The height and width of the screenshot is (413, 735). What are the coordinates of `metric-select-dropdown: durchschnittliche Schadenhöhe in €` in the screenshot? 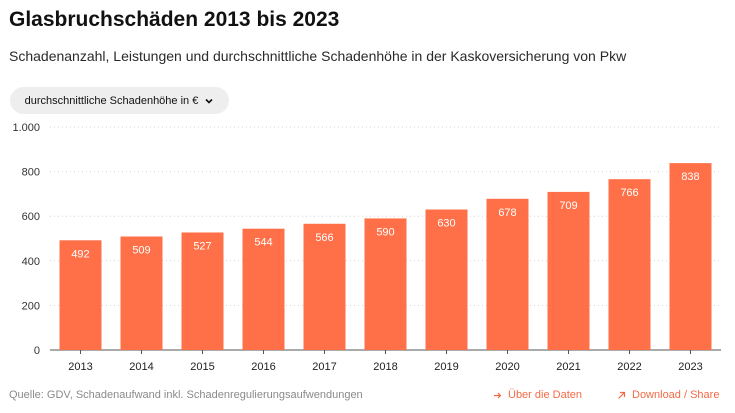 It's located at (119, 100).